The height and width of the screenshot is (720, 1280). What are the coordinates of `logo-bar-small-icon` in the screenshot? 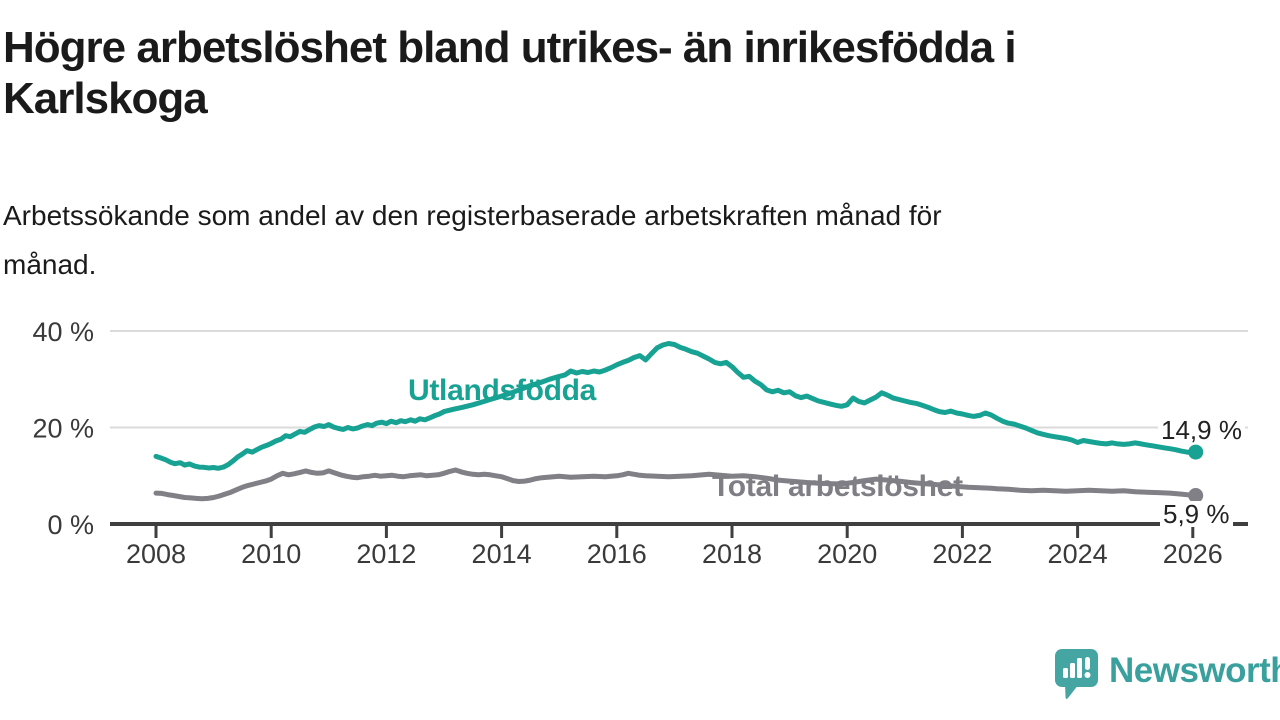 It's located at (1065, 673).